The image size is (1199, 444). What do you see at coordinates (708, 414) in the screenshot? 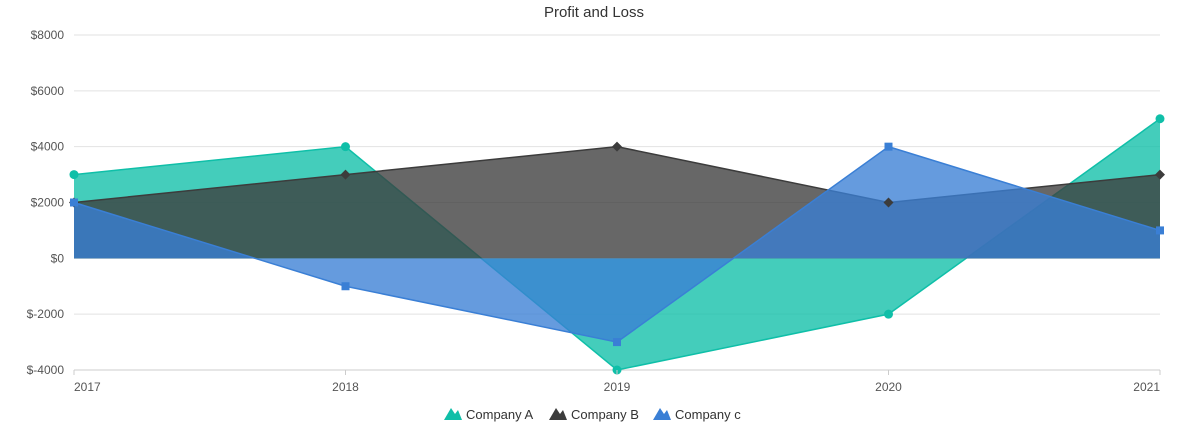
I see `legend-label: Company c` at bounding box center [708, 414].